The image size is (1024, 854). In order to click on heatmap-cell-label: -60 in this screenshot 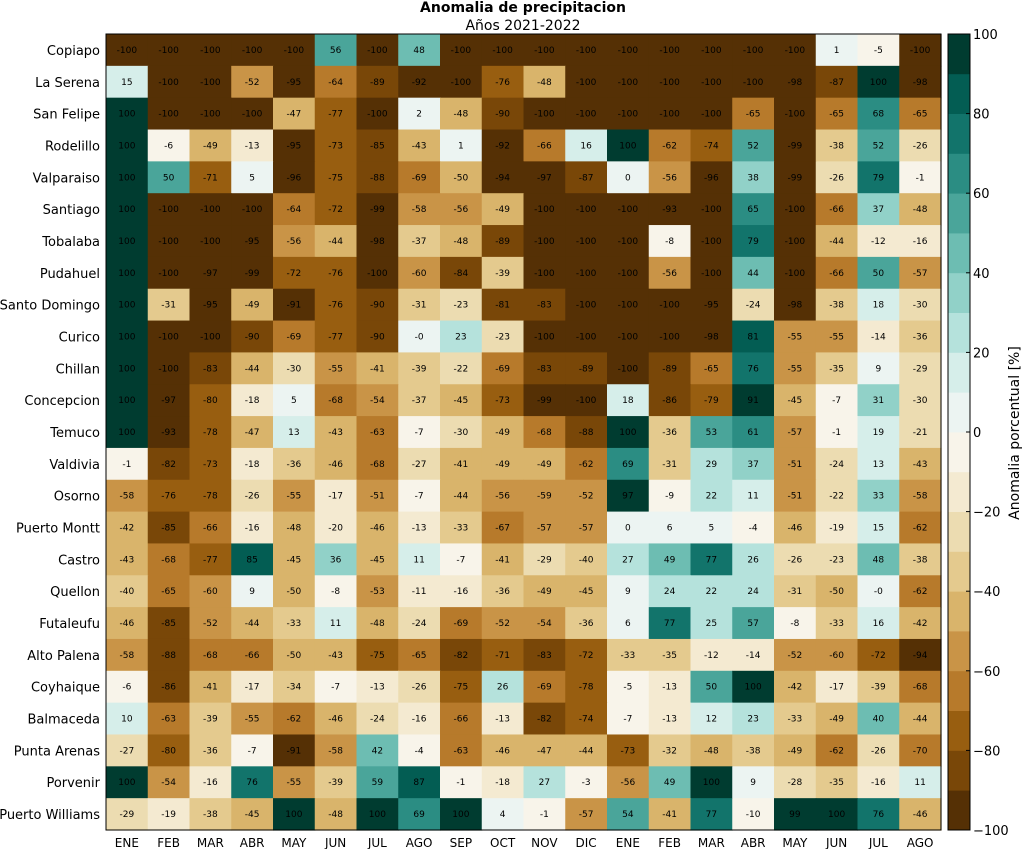, I will do `click(210, 592)`.